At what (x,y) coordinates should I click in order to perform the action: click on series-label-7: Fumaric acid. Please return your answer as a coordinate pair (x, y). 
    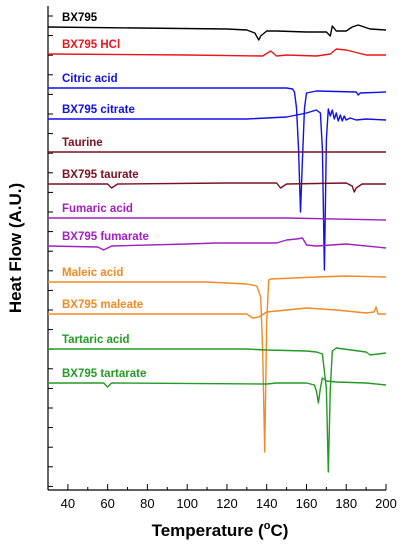
    Looking at the image, I should click on (97, 209).